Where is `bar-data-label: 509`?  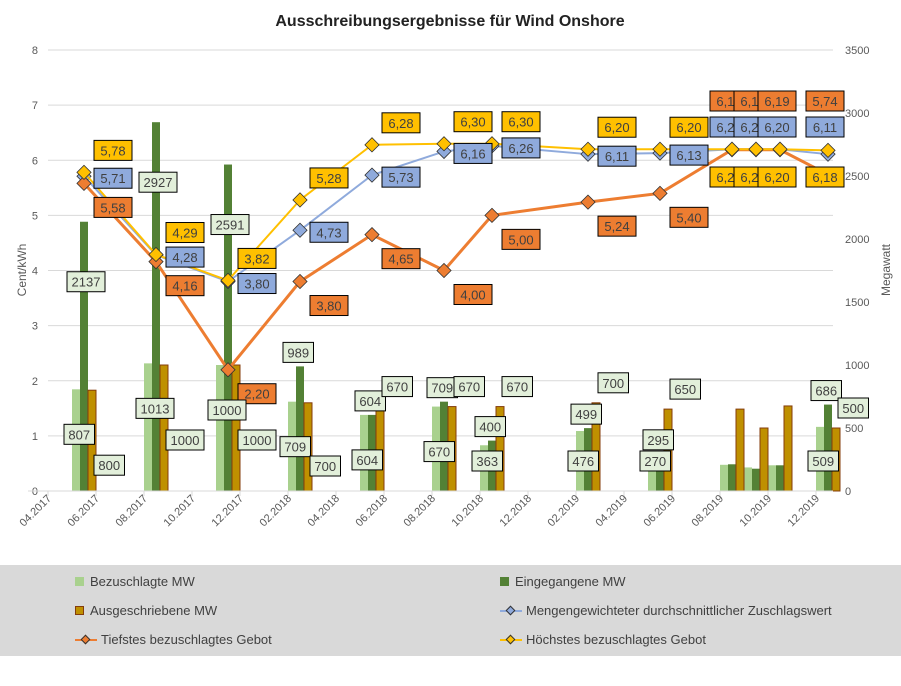 bar-data-label: 509 is located at coordinates (823, 461).